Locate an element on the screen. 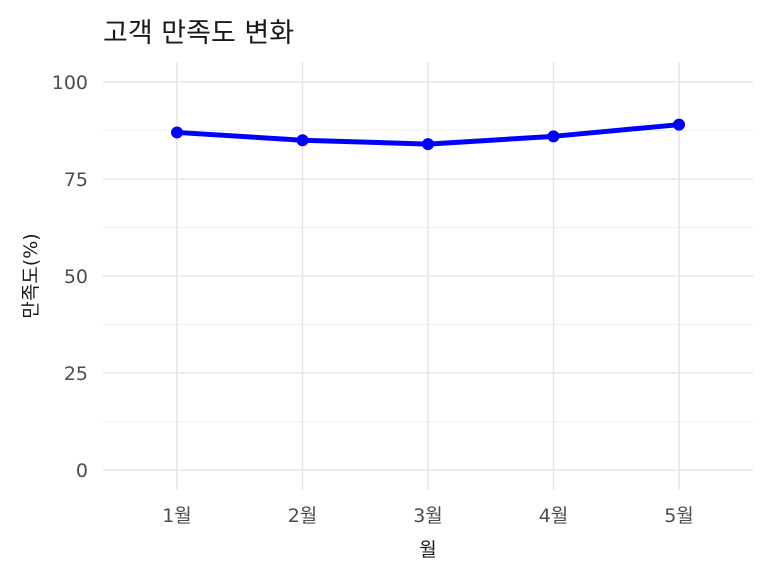 The height and width of the screenshot is (576, 768). series-line is located at coordinates (428, 134).